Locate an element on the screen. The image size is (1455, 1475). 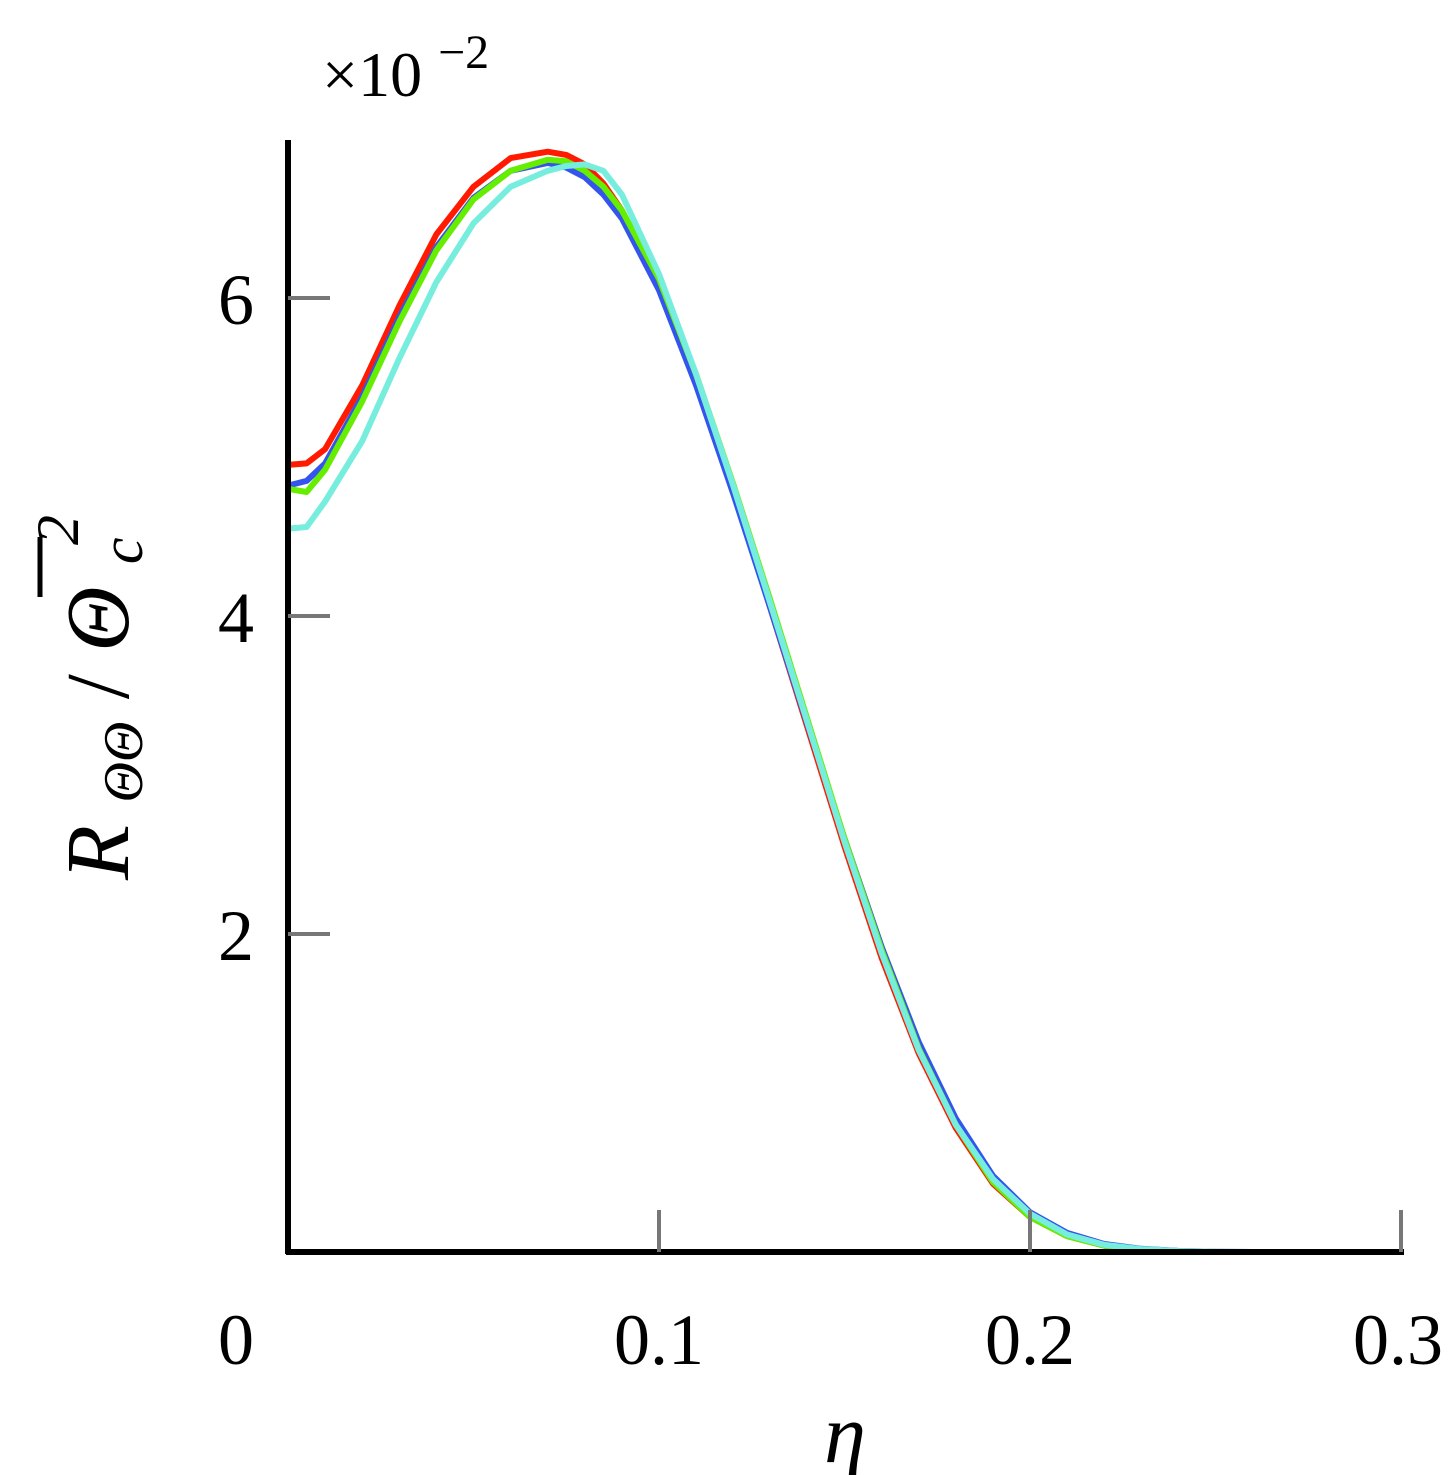
x-axis-label: η is located at coordinates (845, 1431).